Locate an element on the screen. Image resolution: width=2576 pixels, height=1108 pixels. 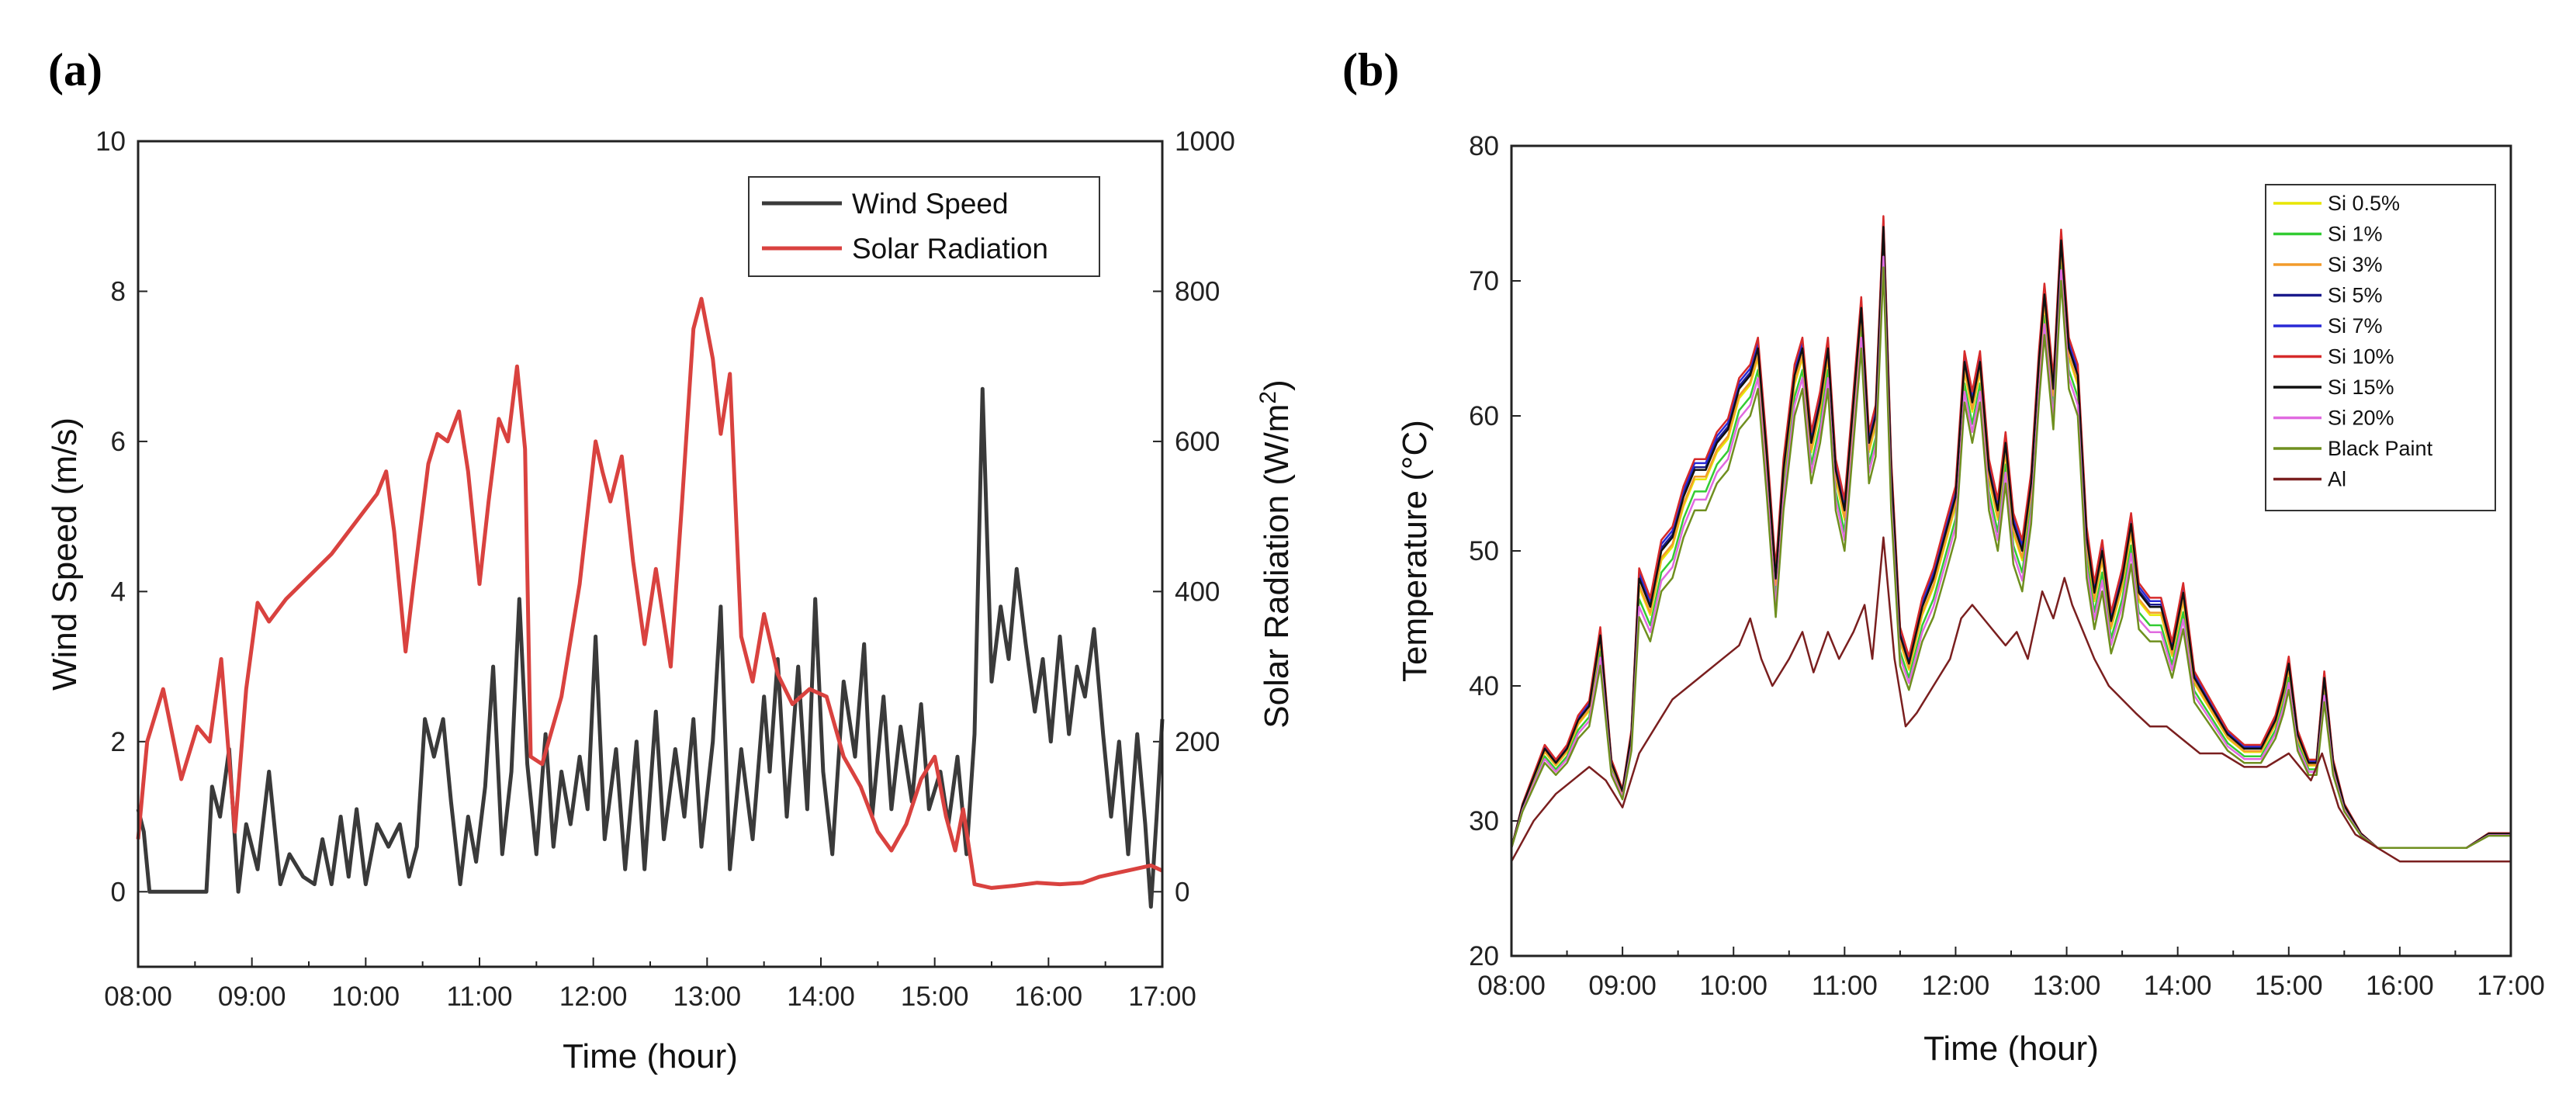
y-tick-label: 80 is located at coordinates (1484, 146).